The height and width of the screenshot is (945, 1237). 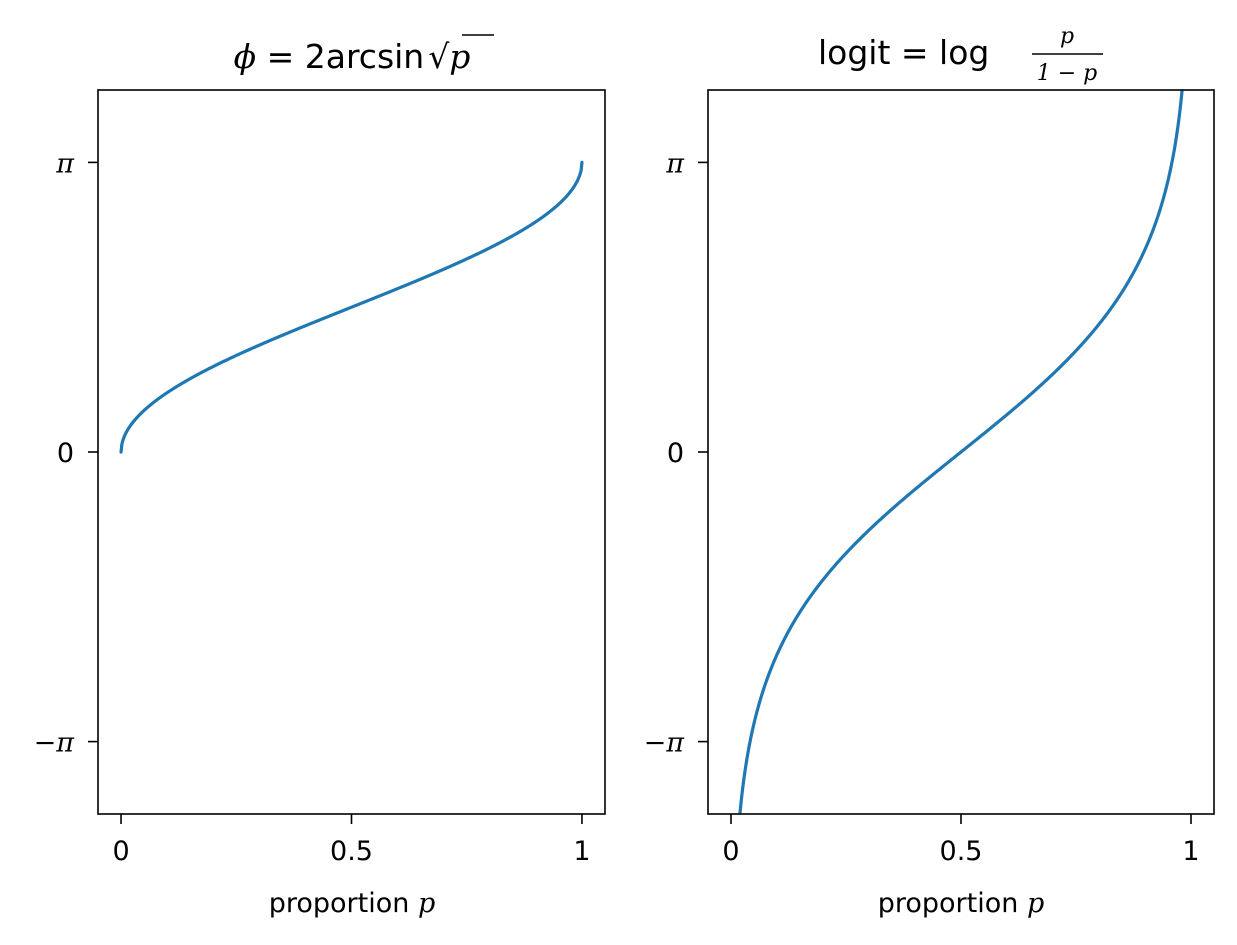 What do you see at coordinates (903, 52) in the screenshot?
I see `right-title-prefix: logit = log` at bounding box center [903, 52].